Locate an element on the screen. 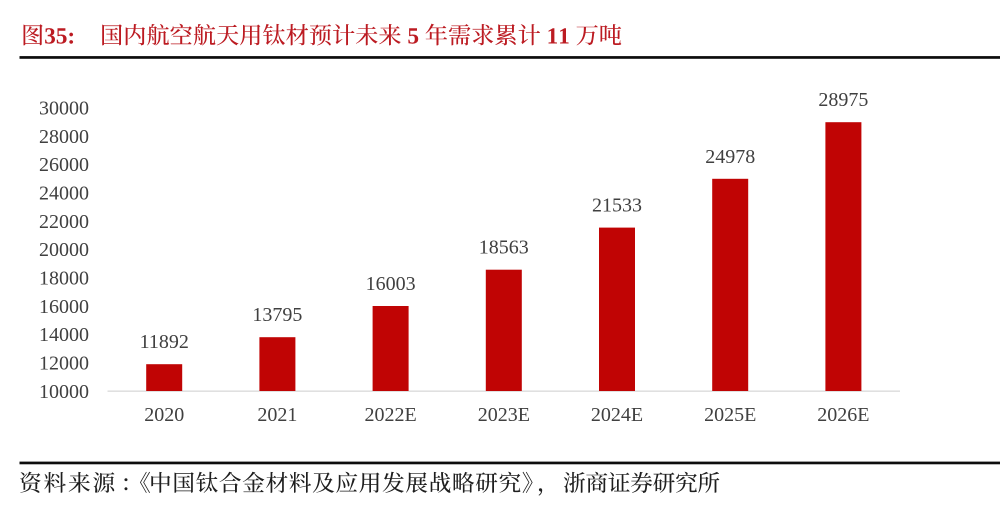 Image resolution: width=1000 pixels, height=511 pixels. svg-text: 11892 is located at coordinates (164, 342).